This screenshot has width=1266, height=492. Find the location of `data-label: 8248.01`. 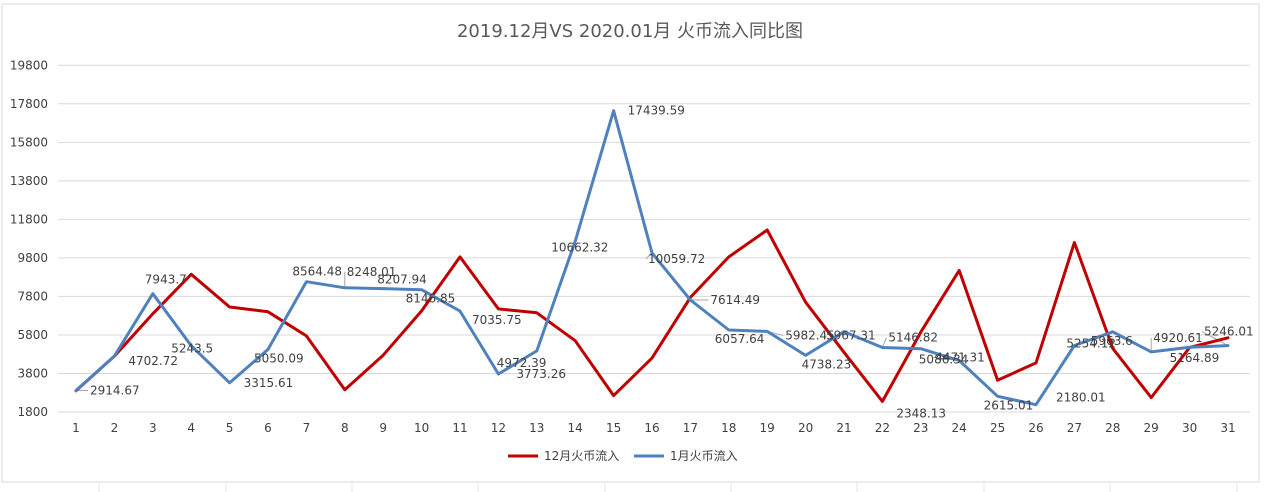

data-label: 8248.01 is located at coordinates (372, 272).